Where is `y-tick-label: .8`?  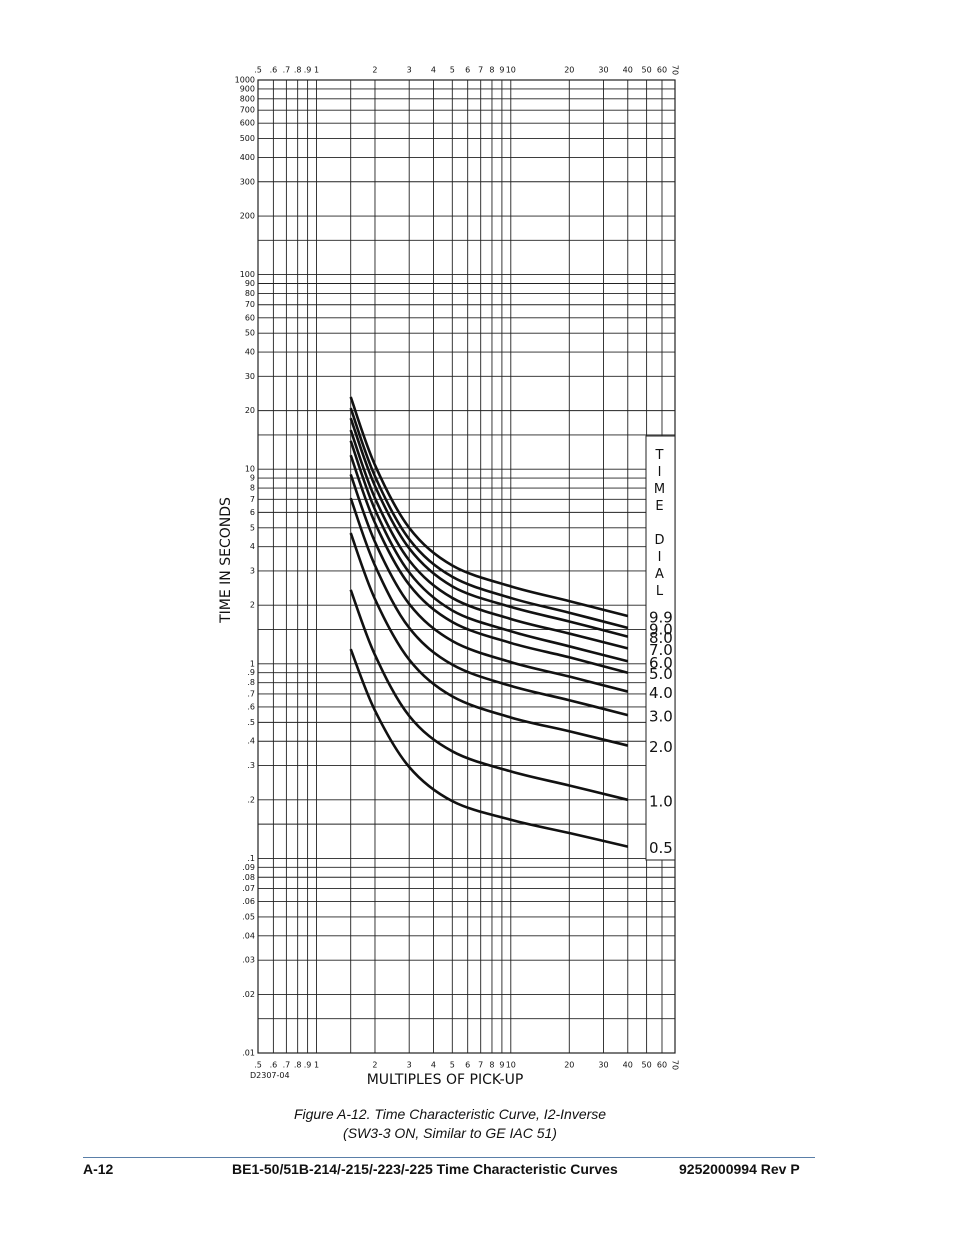 y-tick-label: .8 is located at coordinates (251, 682).